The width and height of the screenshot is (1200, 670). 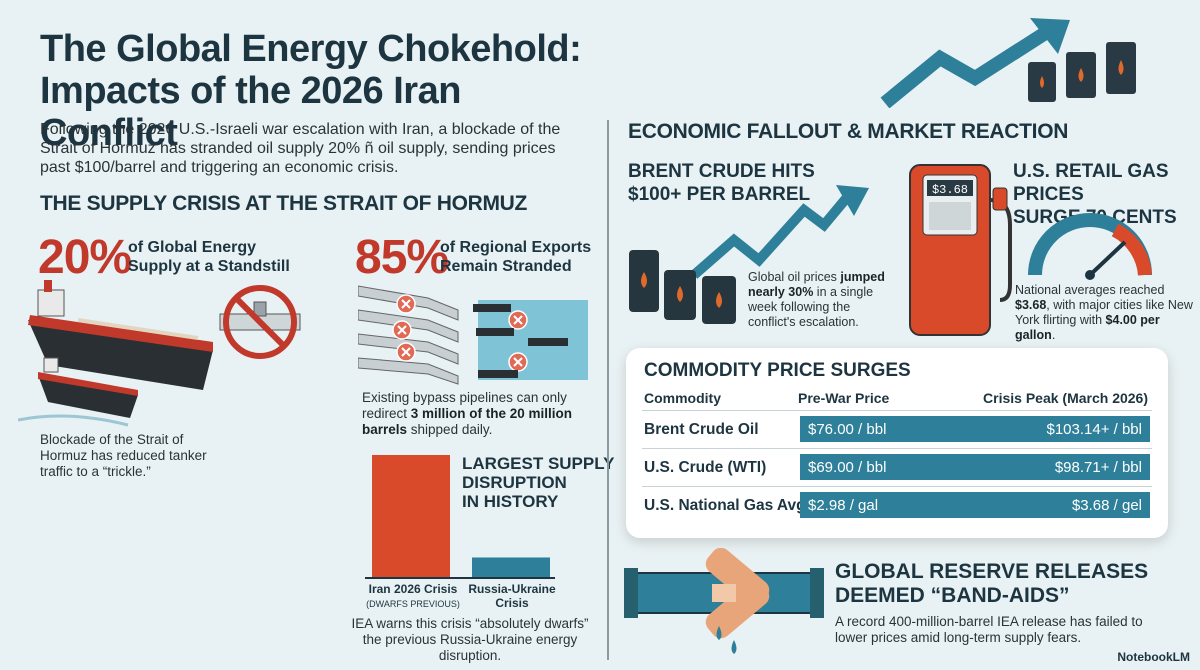 I want to click on row-wti-peak: $98.71+ / bbl, so click(x=1098, y=467).